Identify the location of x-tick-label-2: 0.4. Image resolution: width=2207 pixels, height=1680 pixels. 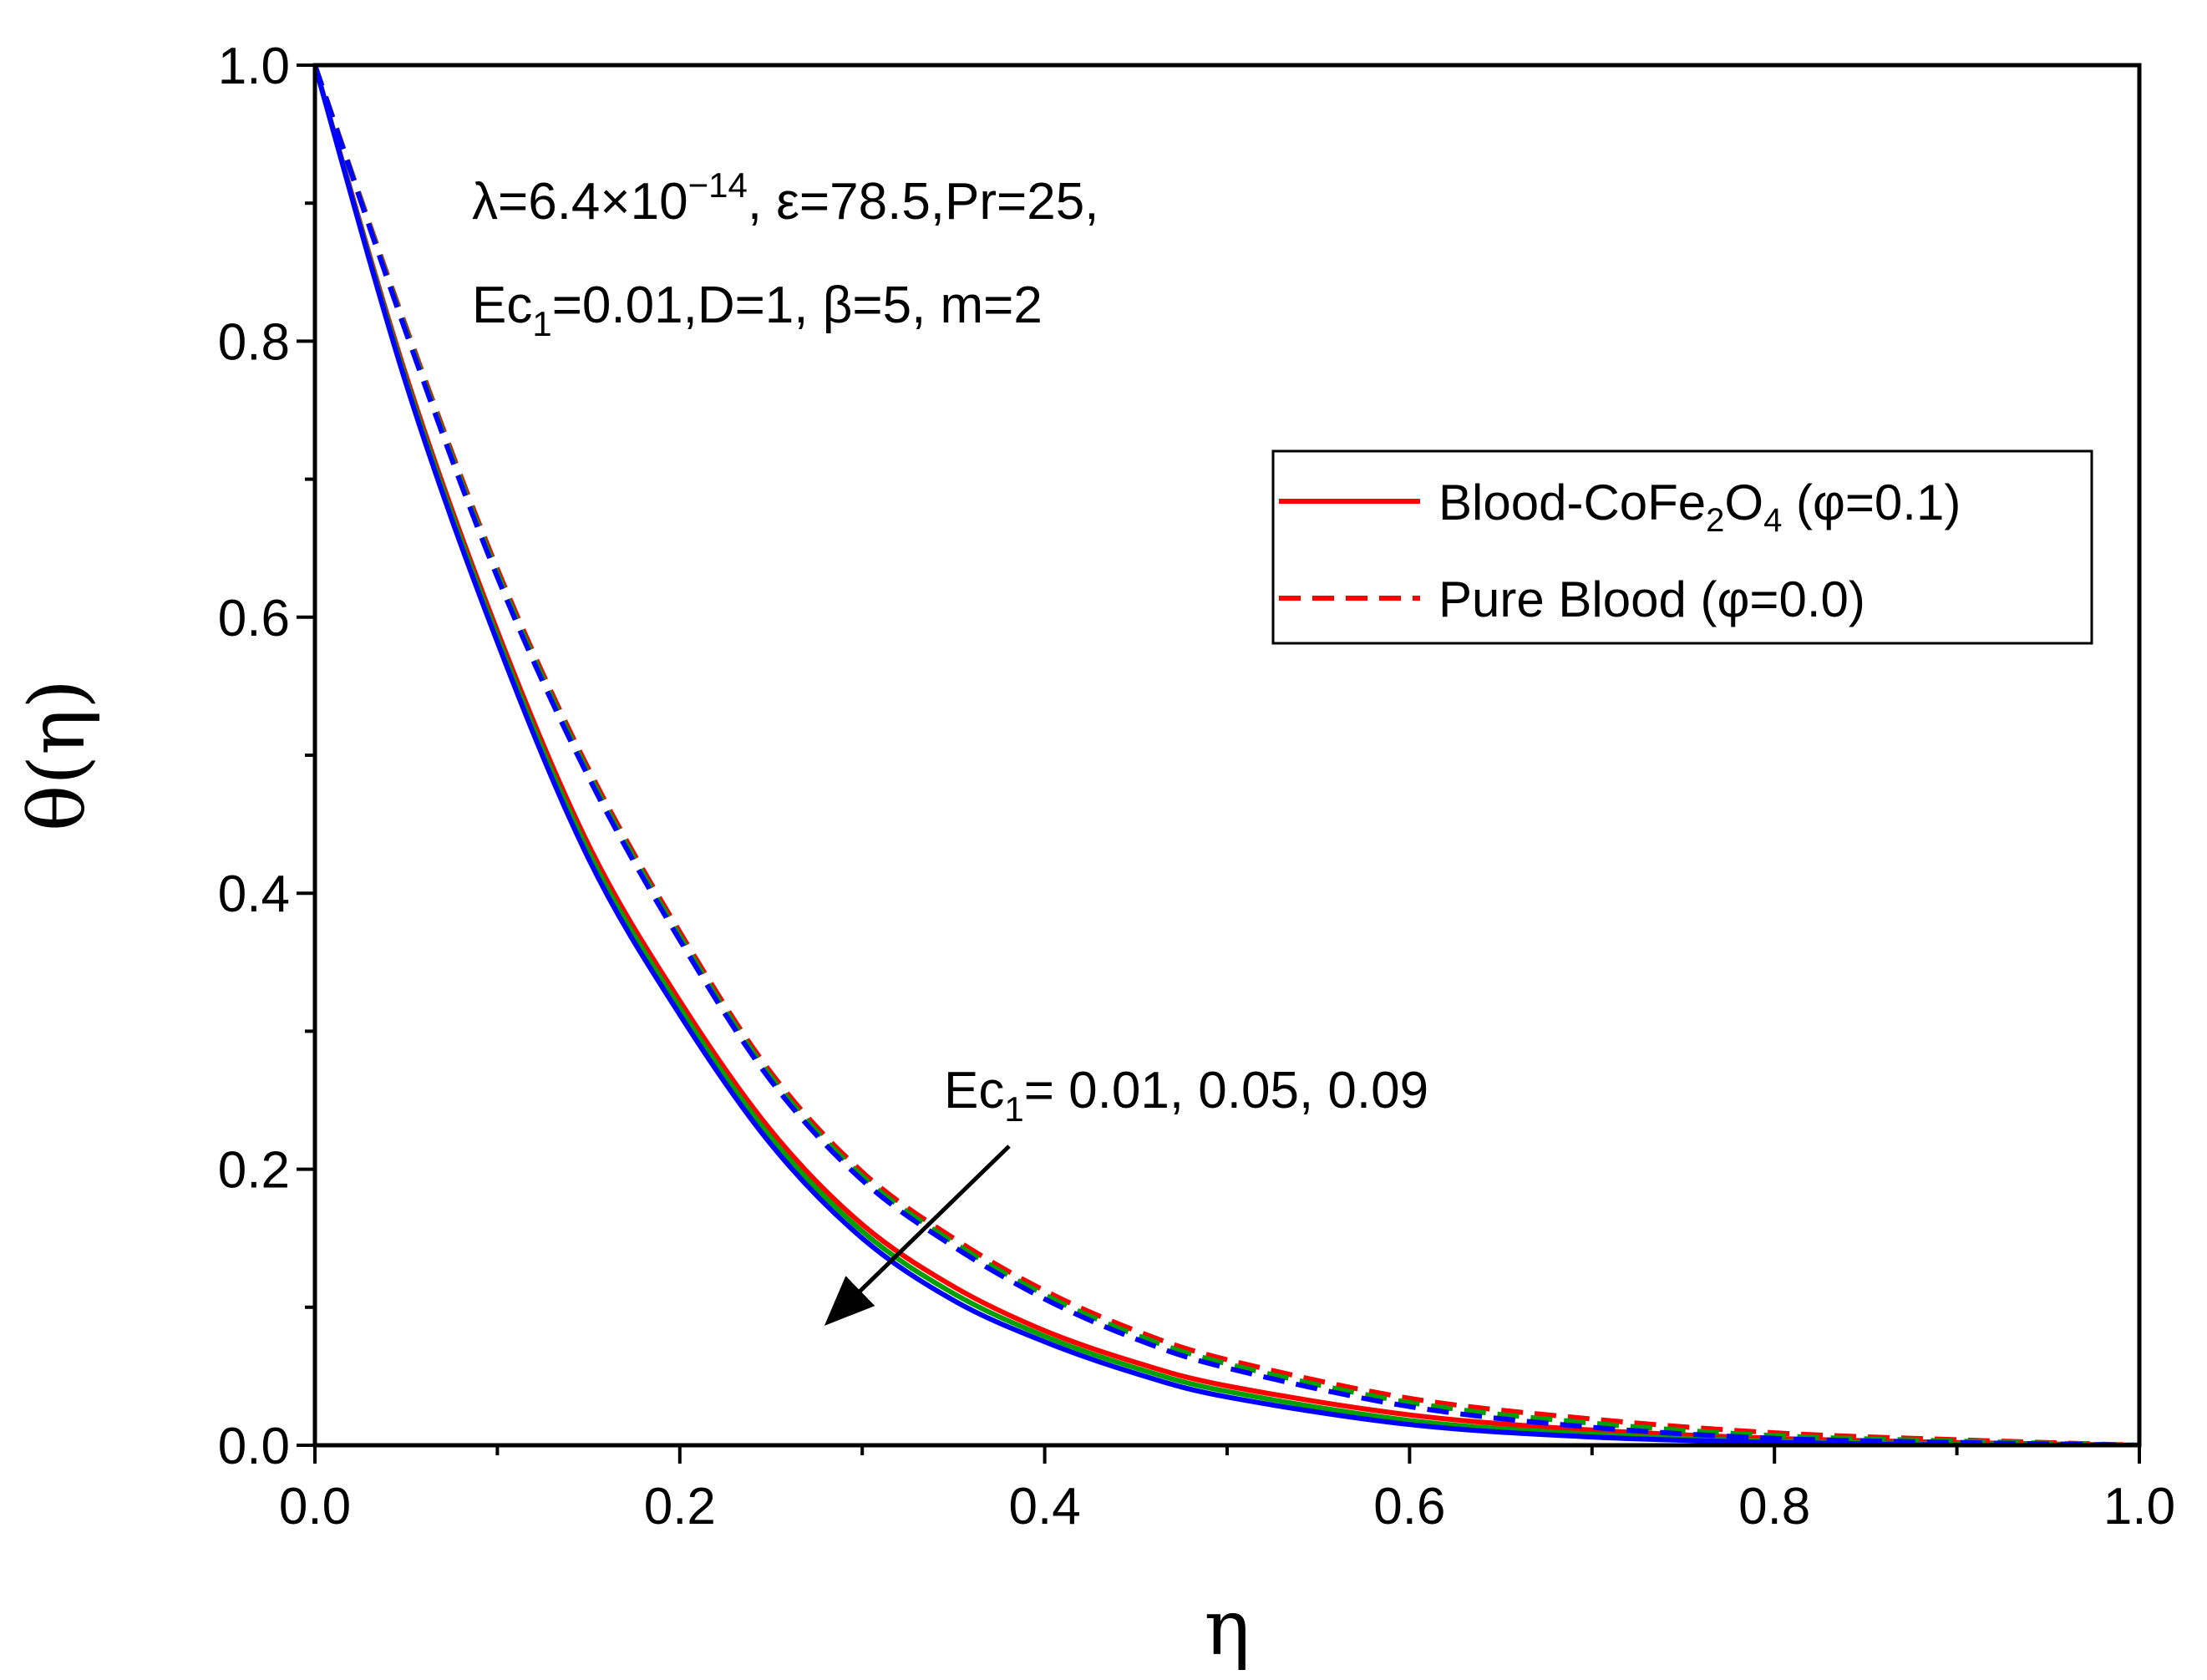
(1044, 1506).